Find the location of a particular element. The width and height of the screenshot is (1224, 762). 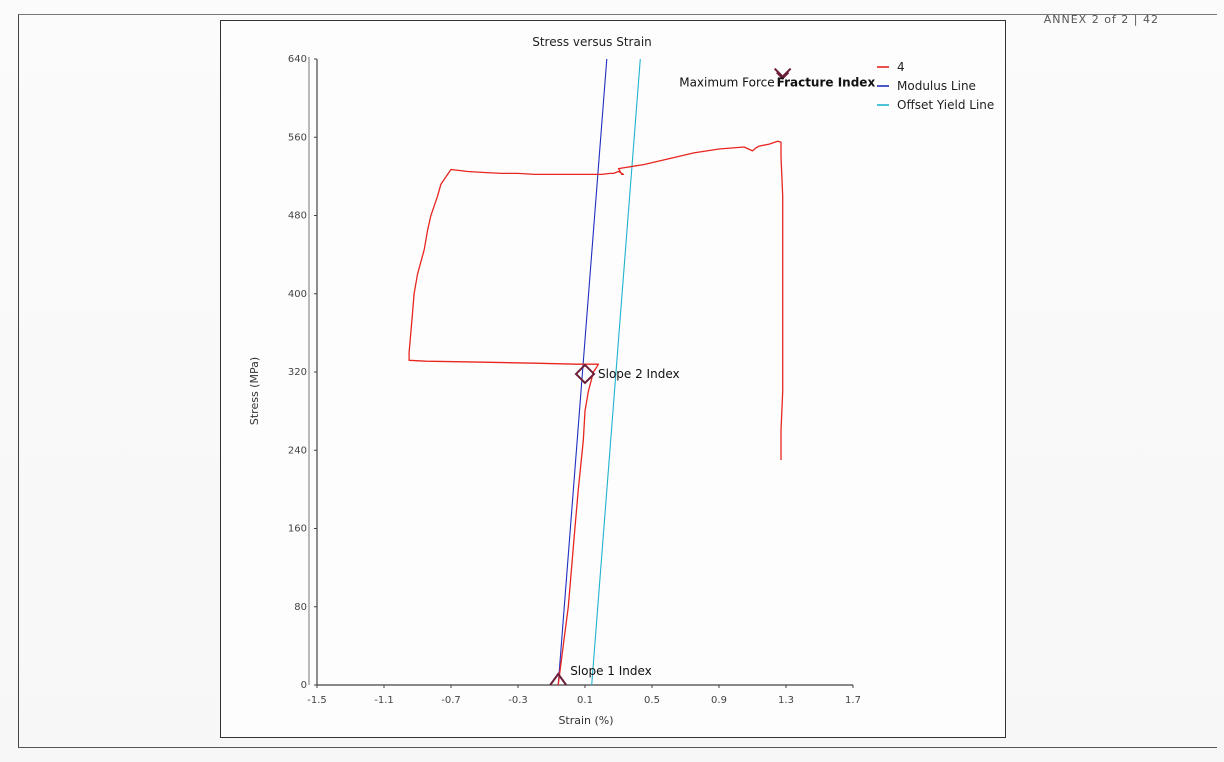

y-tick-label: 80 is located at coordinates (300, 607).